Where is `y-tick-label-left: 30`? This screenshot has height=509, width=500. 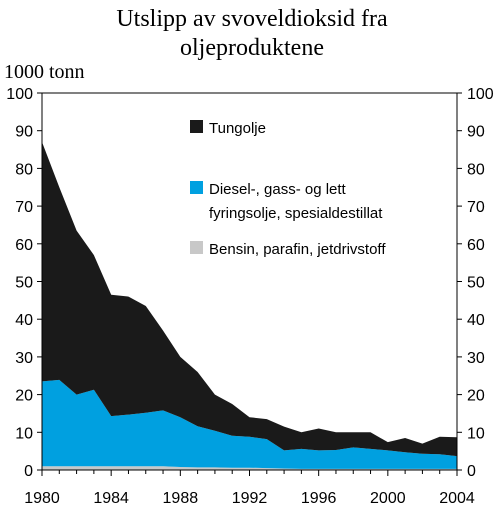 y-tick-label-left: 30 is located at coordinates (24, 358).